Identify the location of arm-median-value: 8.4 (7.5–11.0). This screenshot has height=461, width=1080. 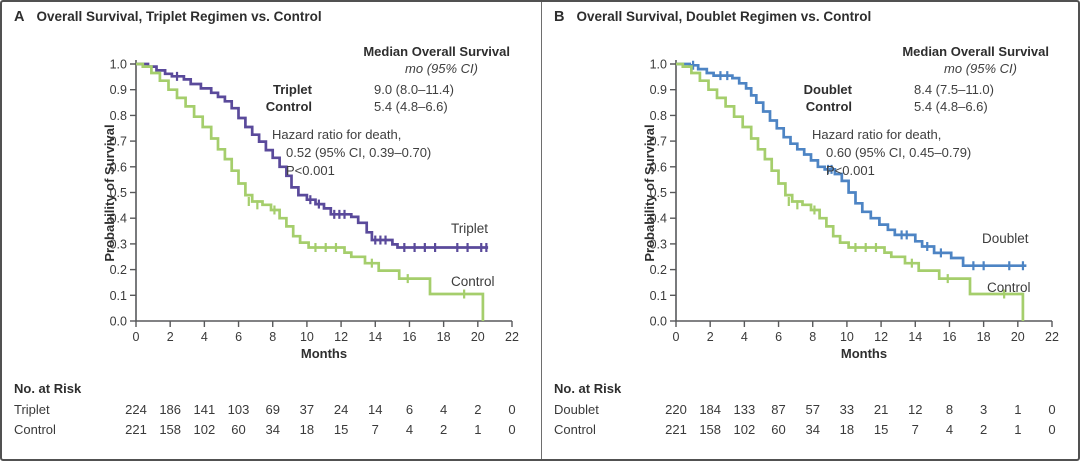
(954, 89).